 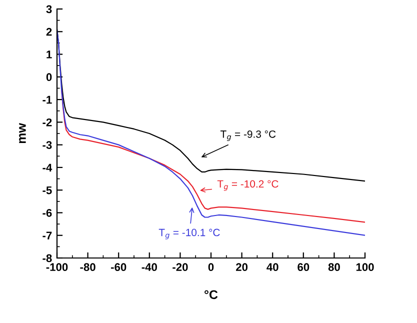 I want to click on y-tick-label: -6, so click(x=47, y=212).